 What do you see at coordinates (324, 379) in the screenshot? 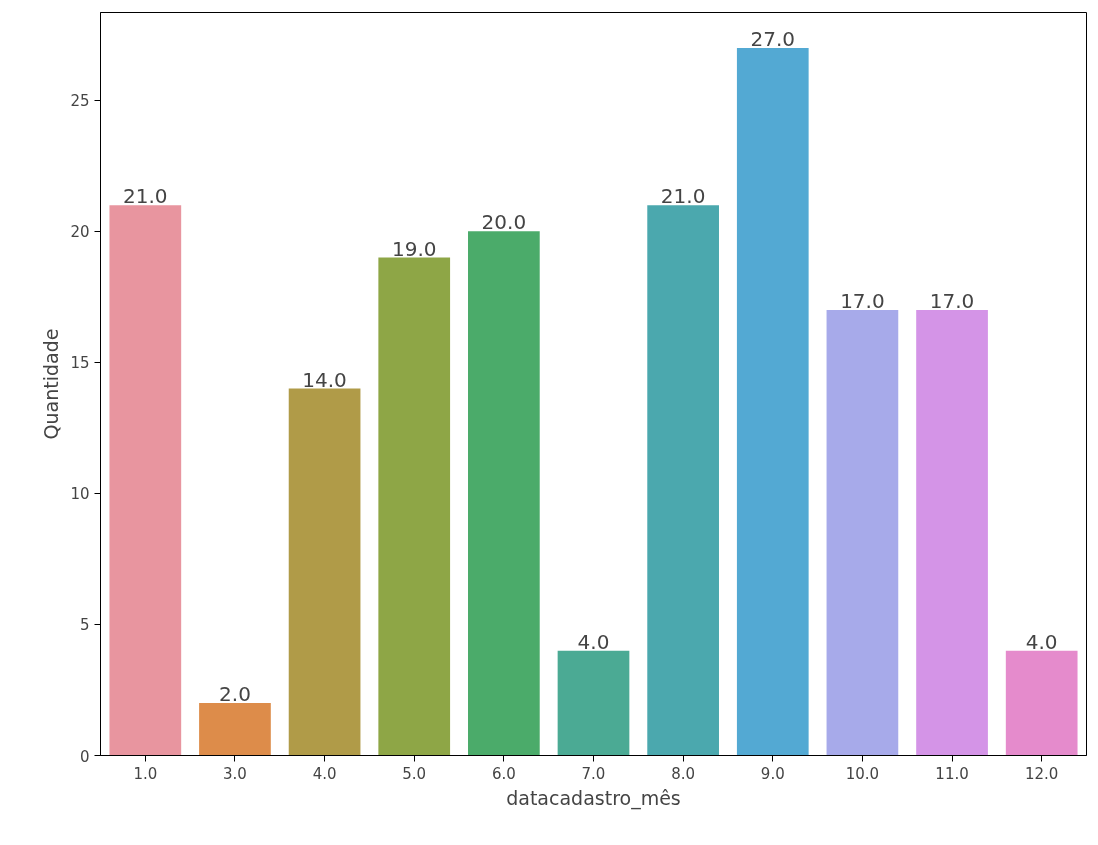
I see `data-label: 14.0` at bounding box center [324, 379].